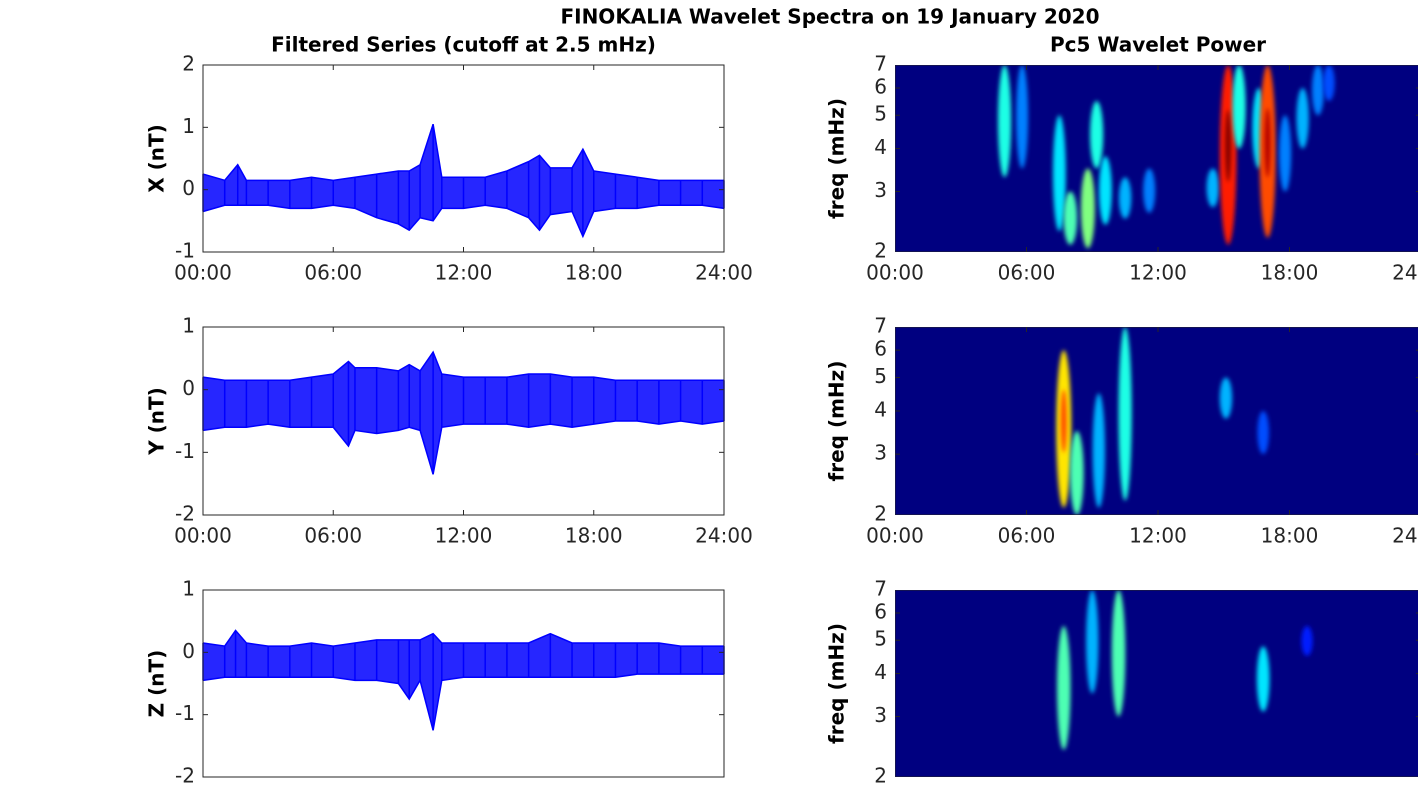 The image size is (1418, 788). Describe the element at coordinates (157, 158) in the screenshot. I see `y-axis-label: X (nT)` at that location.